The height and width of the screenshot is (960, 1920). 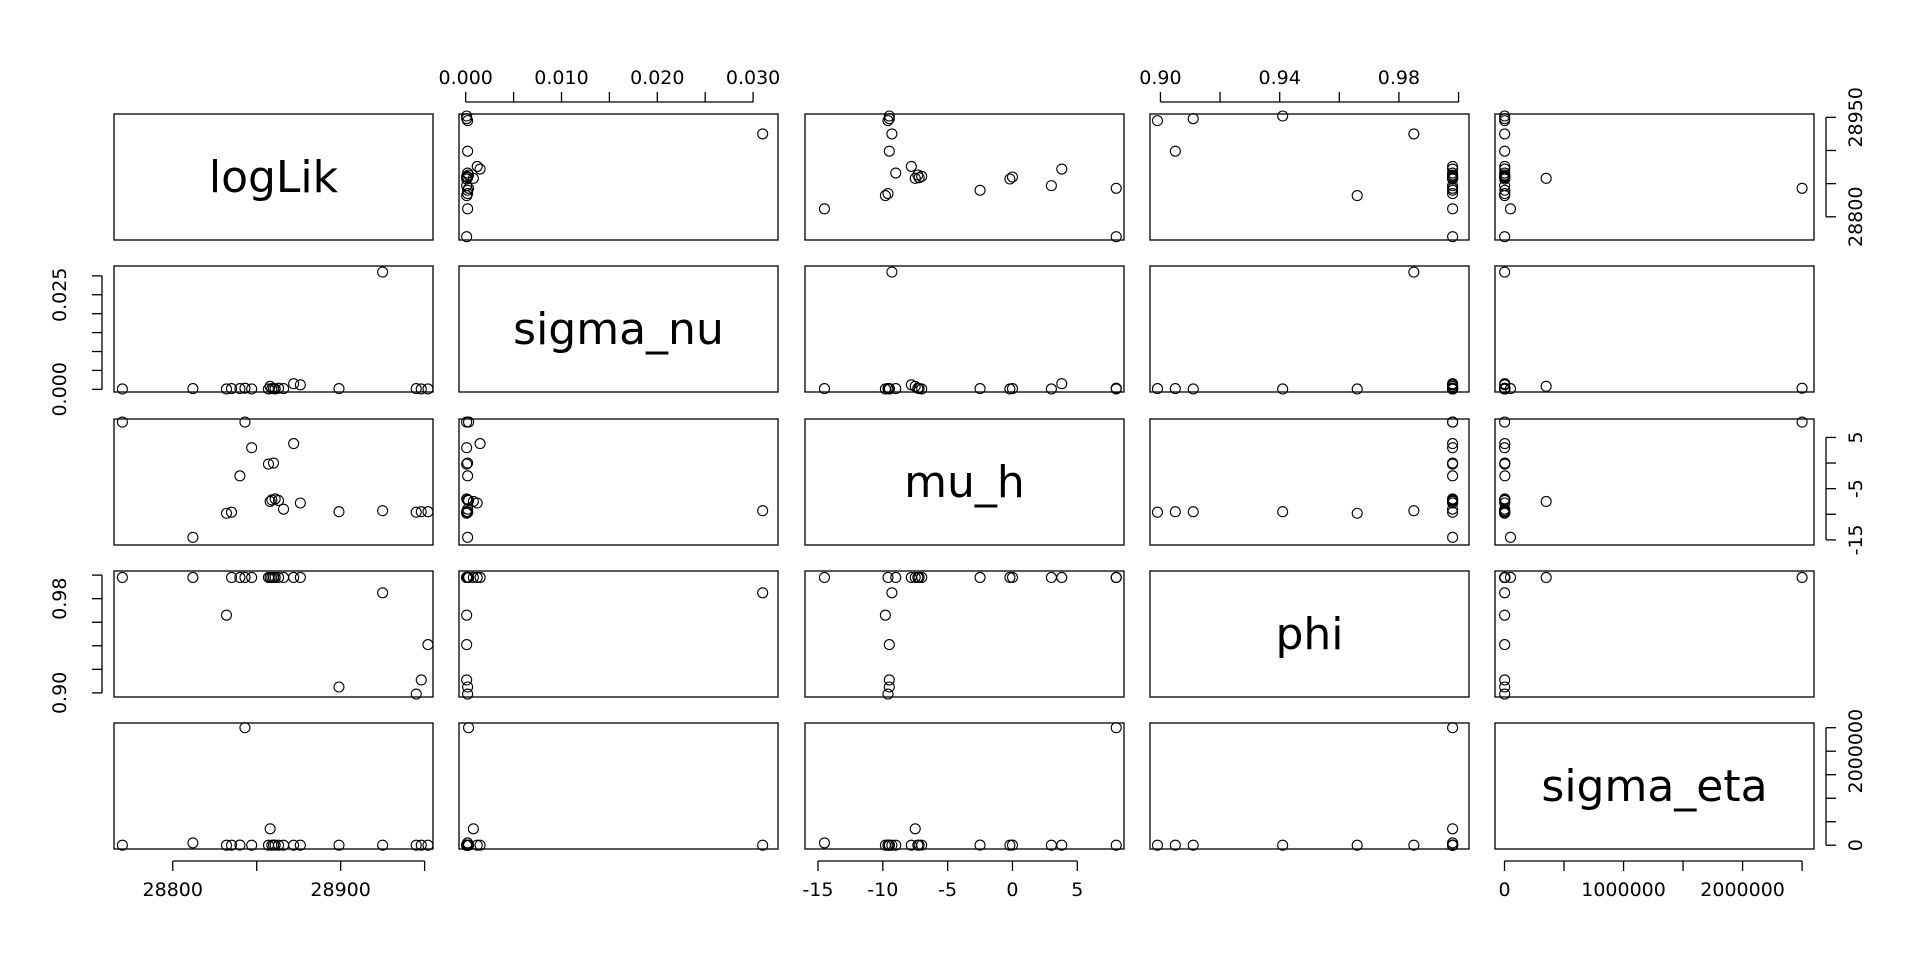 What do you see at coordinates (753, 78) in the screenshot?
I see `tick-label: 0.030` at bounding box center [753, 78].